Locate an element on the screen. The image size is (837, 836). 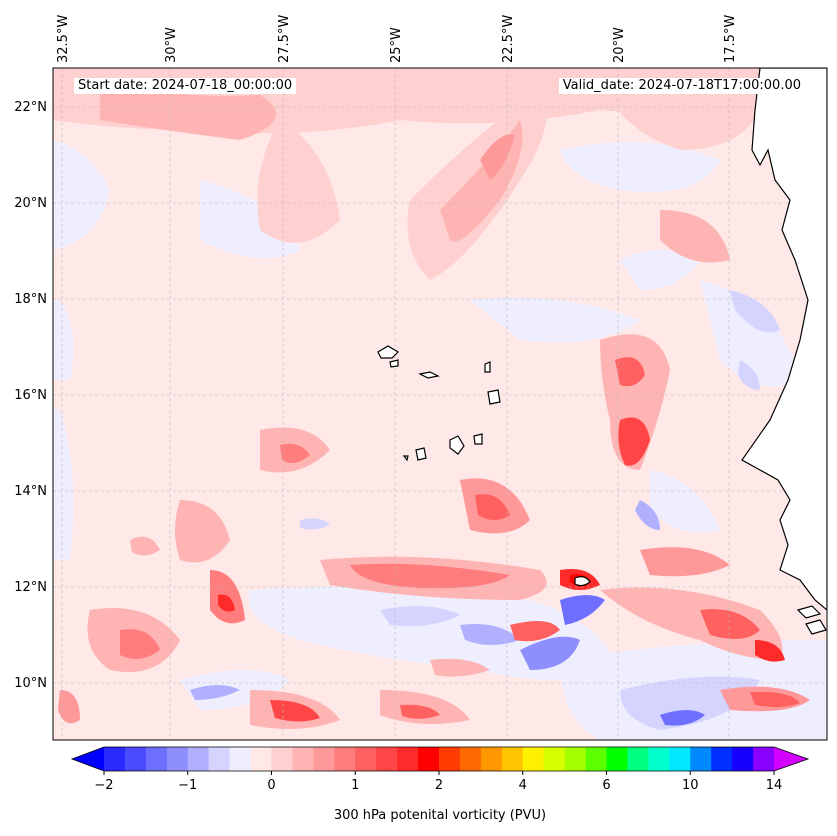
colorbar-tick-label: 0 is located at coordinates (271, 785).